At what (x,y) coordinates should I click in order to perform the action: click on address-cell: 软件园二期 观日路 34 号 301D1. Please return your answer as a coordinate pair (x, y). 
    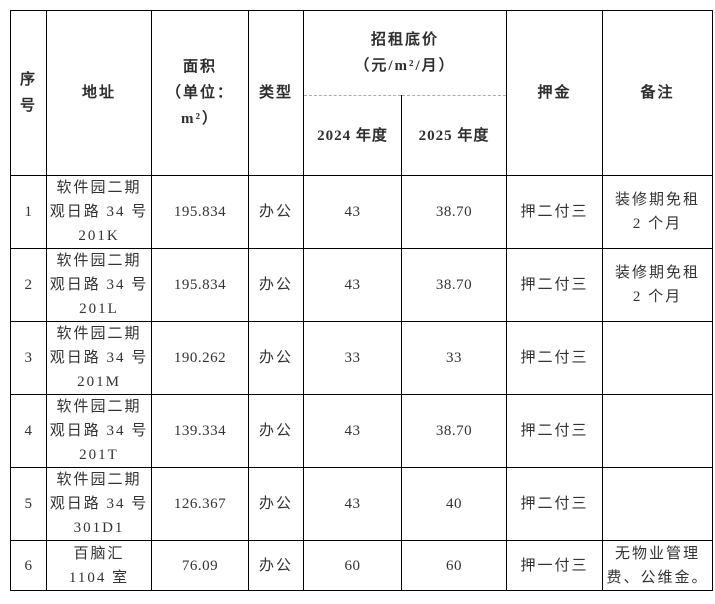
    Looking at the image, I should click on (99, 504).